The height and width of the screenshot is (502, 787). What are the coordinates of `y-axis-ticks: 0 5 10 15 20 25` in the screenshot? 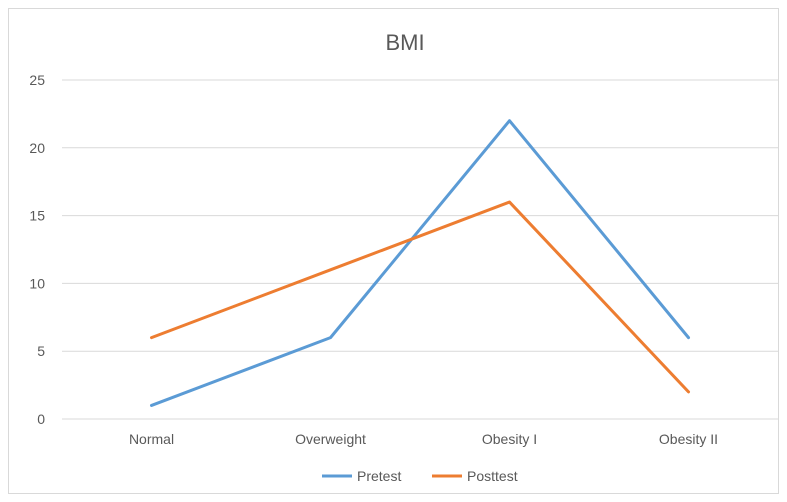 It's located at (37, 249).